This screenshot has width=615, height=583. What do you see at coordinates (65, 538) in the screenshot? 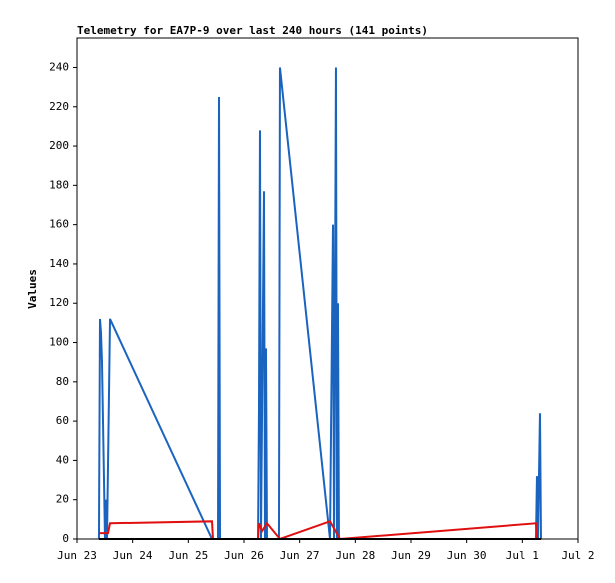
I see `y-tick-label: 0` at bounding box center [65, 538].